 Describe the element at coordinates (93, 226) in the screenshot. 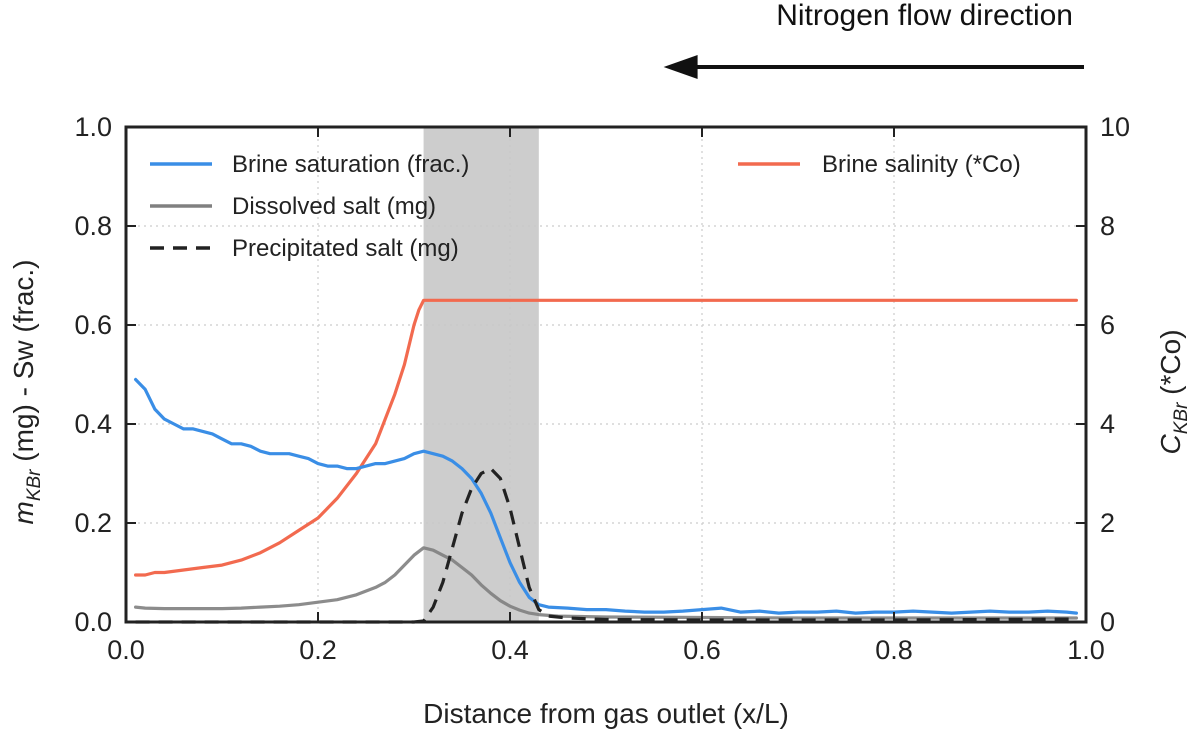

I see `y-left-tick-label: 0.8` at that location.